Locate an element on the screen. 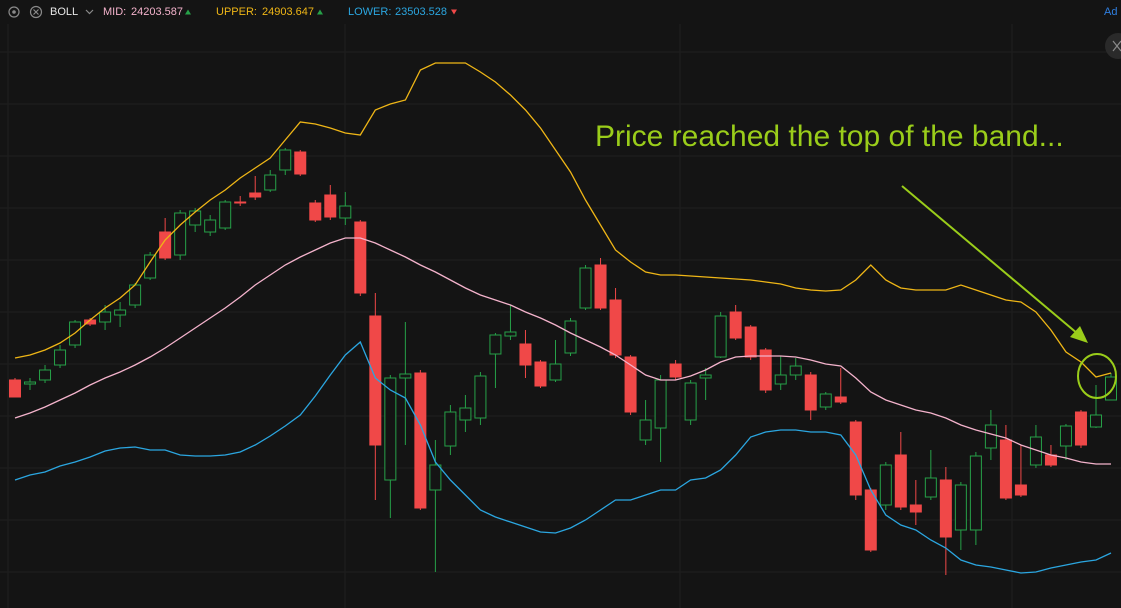 The height and width of the screenshot is (608, 1121). add-button: Ad is located at coordinates (1110, 12).